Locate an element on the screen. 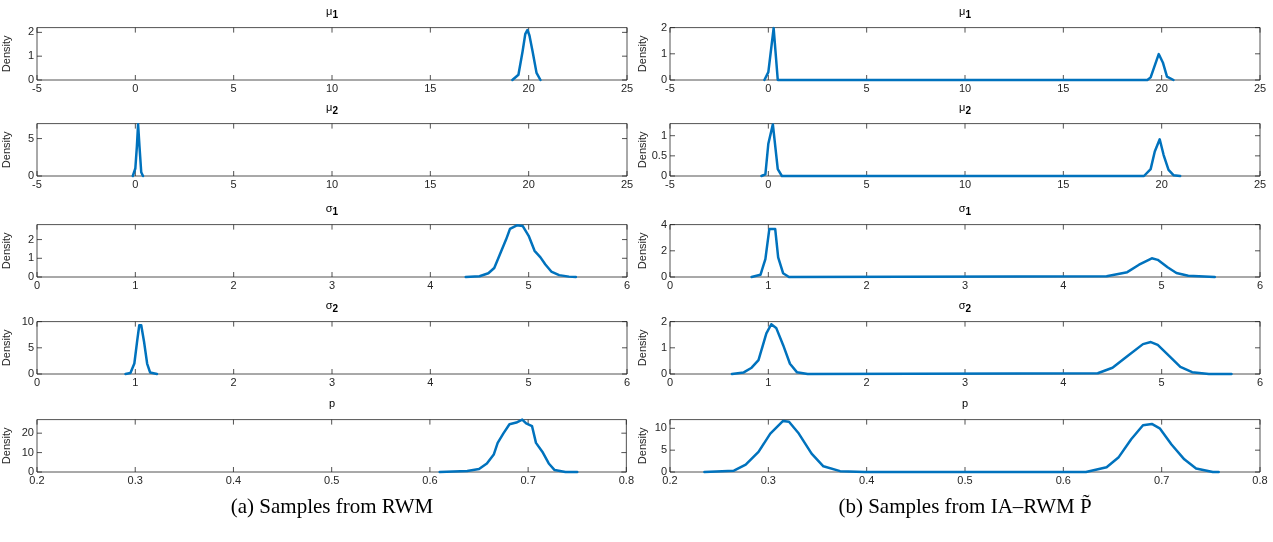  y-tick-label: 0.5 is located at coordinates (659, 154).